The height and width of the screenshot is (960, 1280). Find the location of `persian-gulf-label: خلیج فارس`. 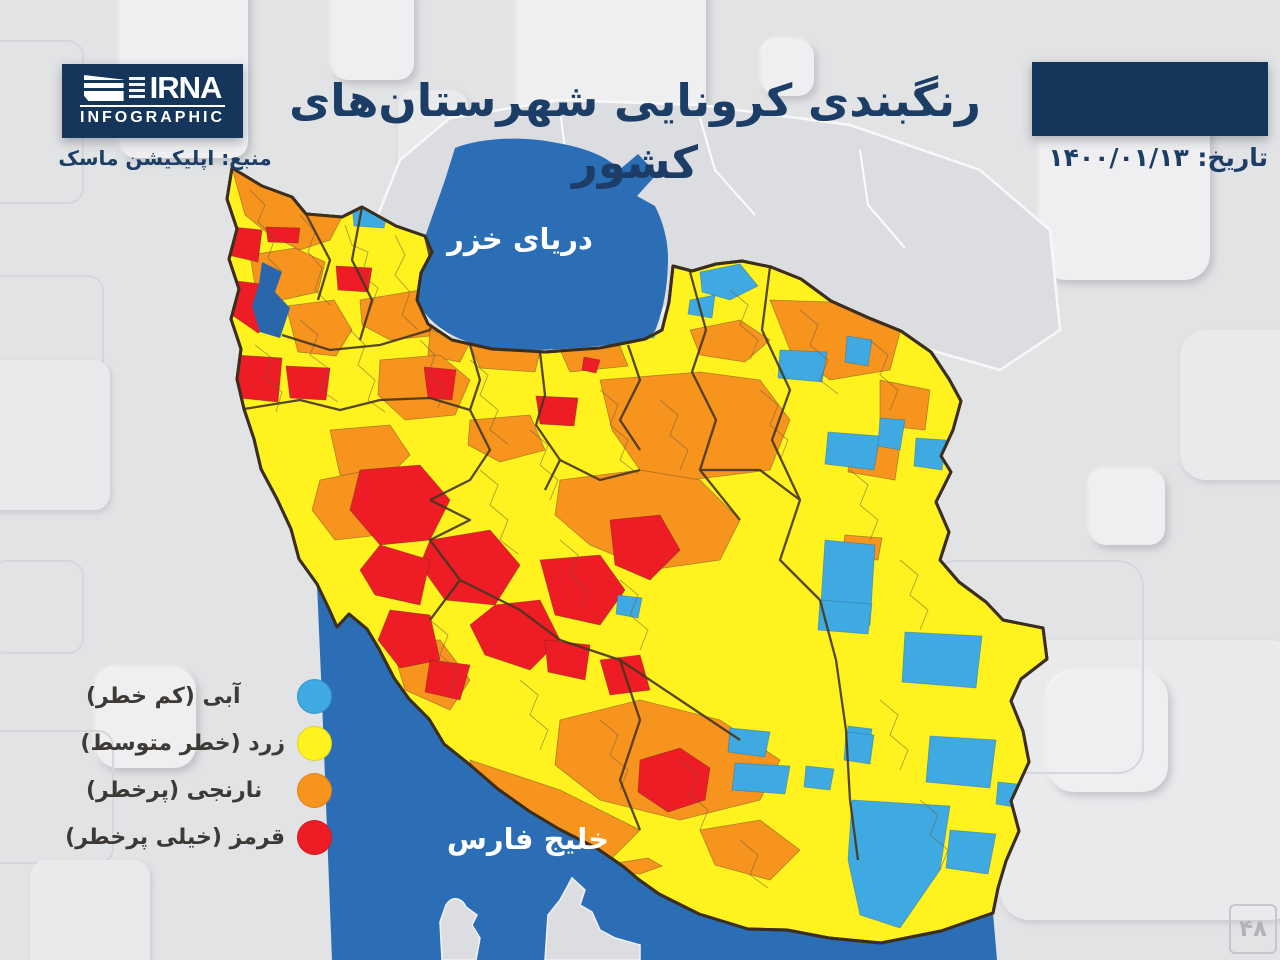

persian-gulf-label: خلیج فارس is located at coordinates (528, 839).